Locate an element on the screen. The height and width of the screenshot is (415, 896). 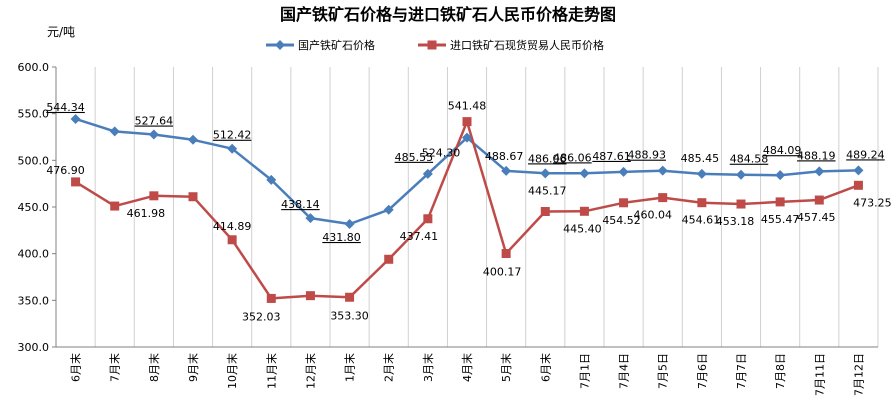
data-label-s1-4: 414.89 is located at coordinates (232, 226).